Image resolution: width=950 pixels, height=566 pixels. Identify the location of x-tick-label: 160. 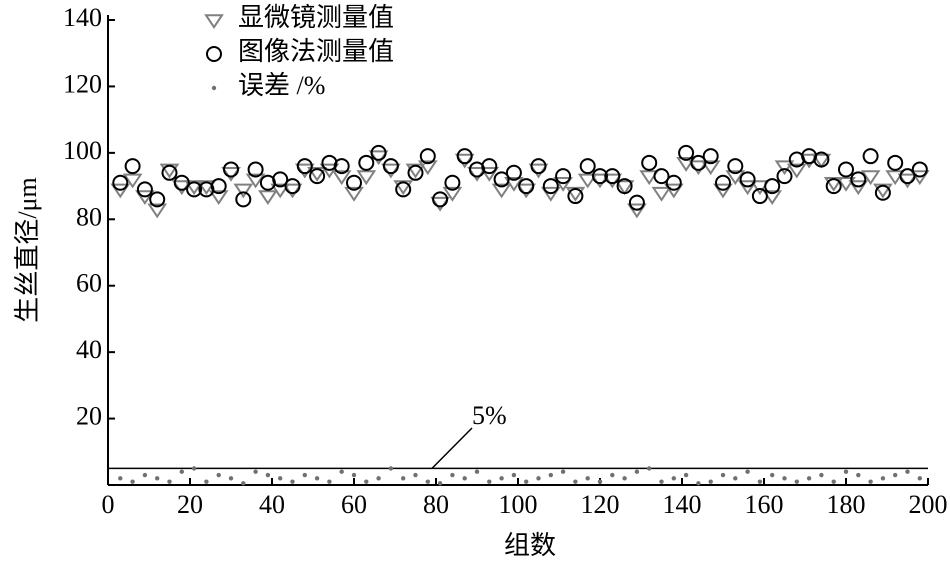
(764, 504).